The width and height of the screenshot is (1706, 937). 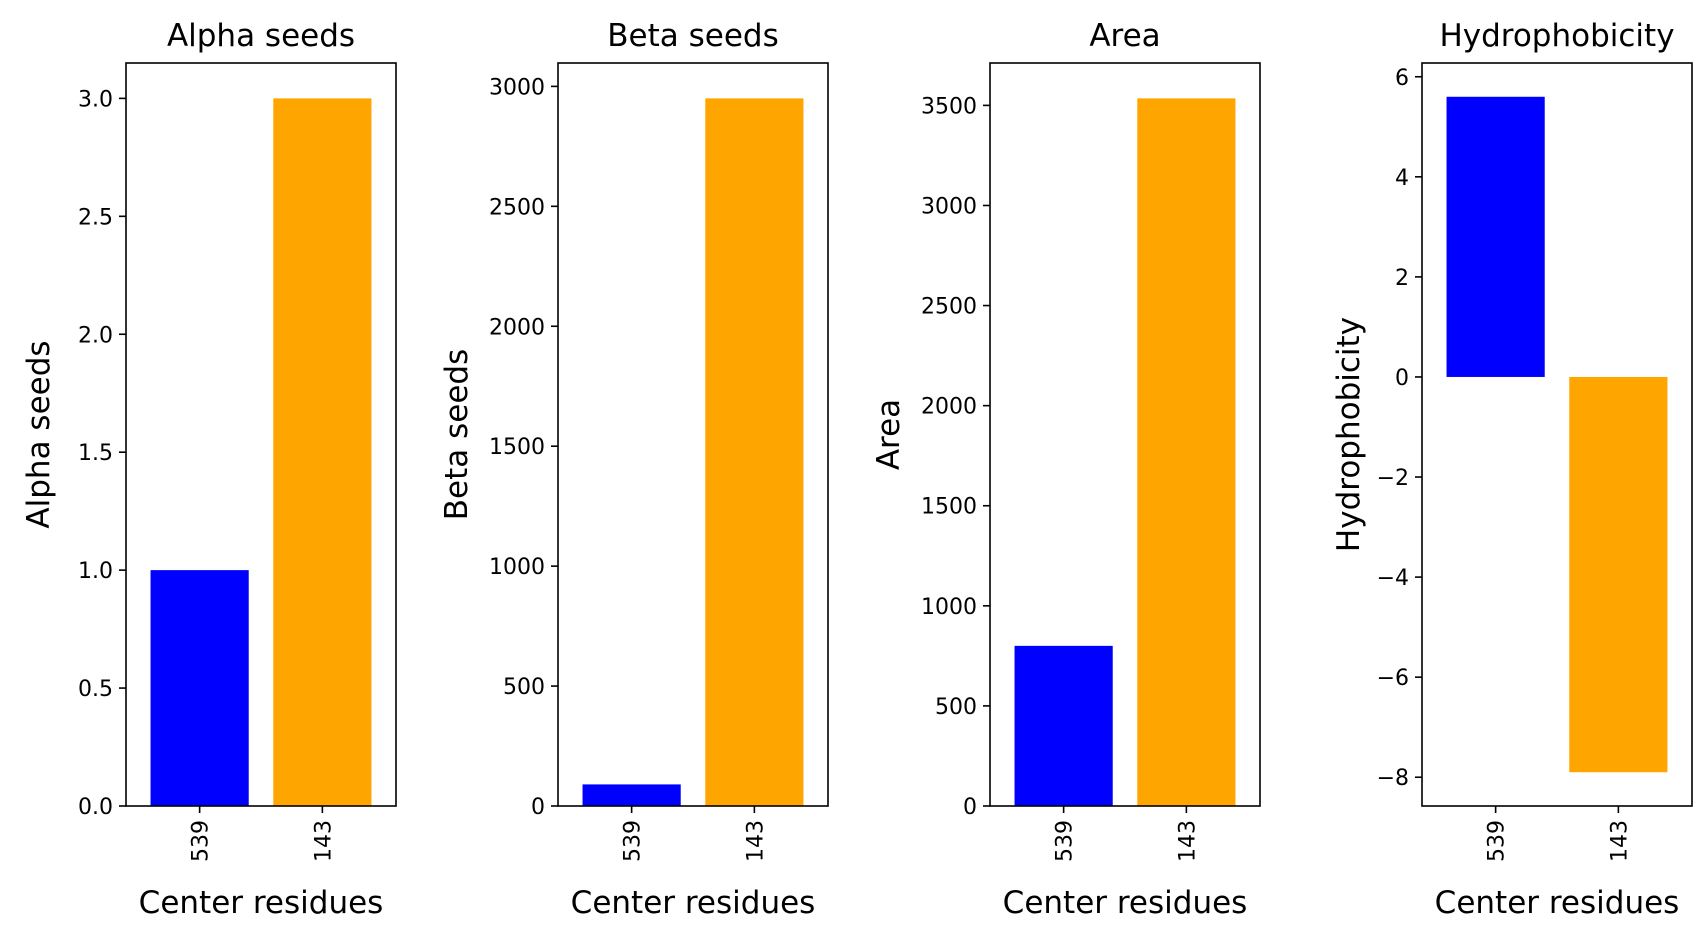 What do you see at coordinates (1556, 36) in the screenshot?
I see `chart-title: Hydrophobicity` at bounding box center [1556, 36].